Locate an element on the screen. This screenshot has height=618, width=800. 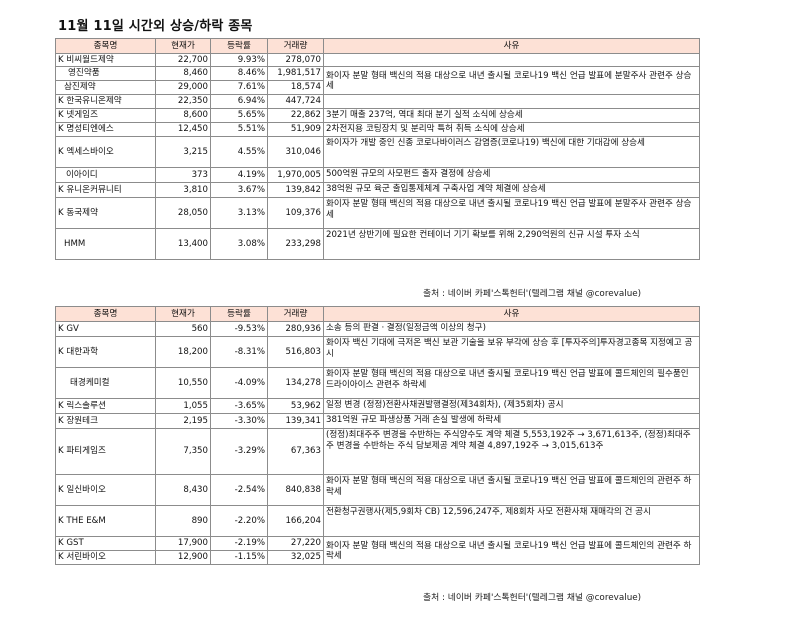
stock-price: 2,195 is located at coordinates (183, 421).